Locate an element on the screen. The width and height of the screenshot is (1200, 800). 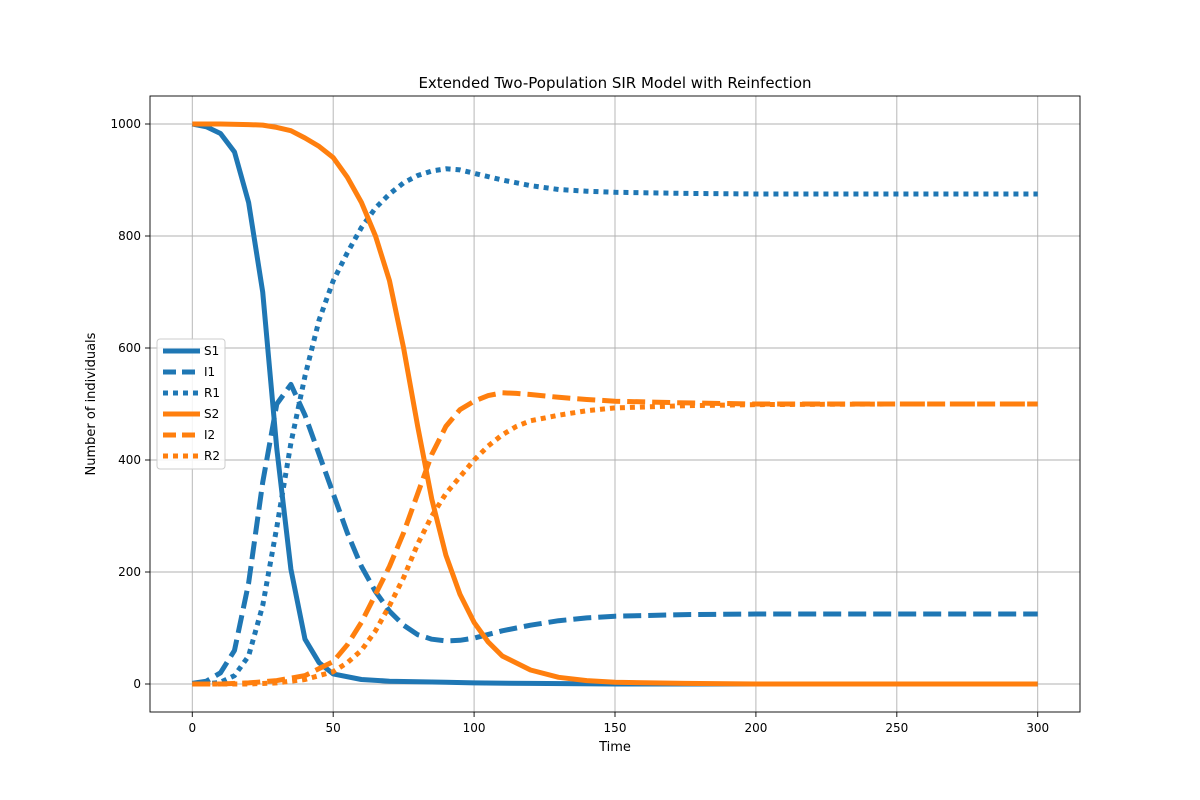
y-tick-label-1: 200 is located at coordinates (129, 572).